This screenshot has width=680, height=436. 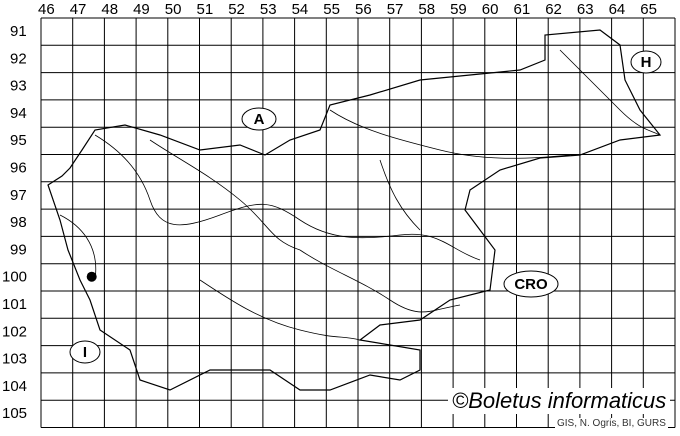 What do you see at coordinates (14, 359) in the screenshot?
I see `row-label: 103` at bounding box center [14, 359].